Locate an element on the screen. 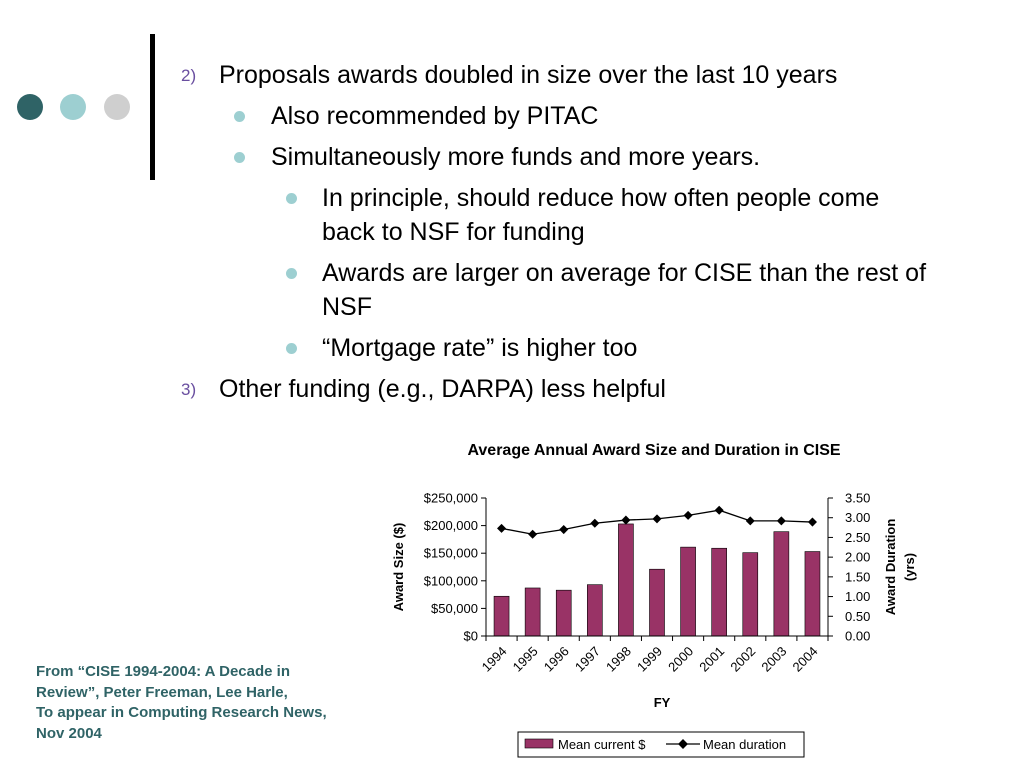 This screenshot has width=1024, height=768. y-tick-label: $250,000 is located at coordinates (451, 498).